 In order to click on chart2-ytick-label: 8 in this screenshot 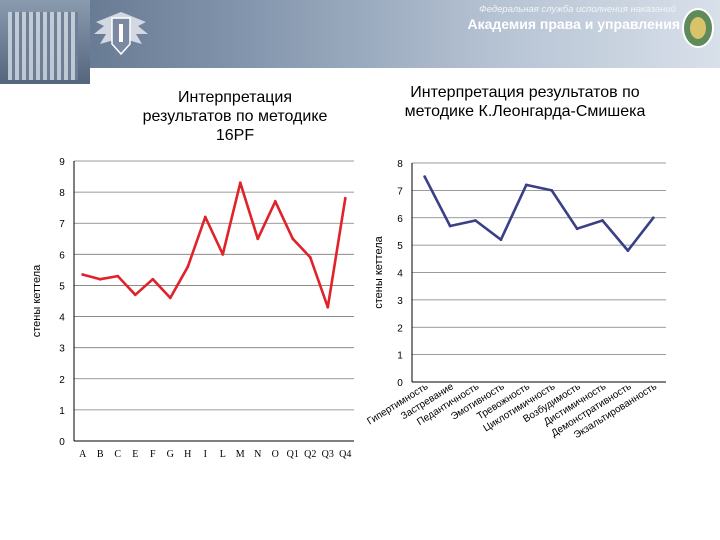, I will do `click(400, 164)`.